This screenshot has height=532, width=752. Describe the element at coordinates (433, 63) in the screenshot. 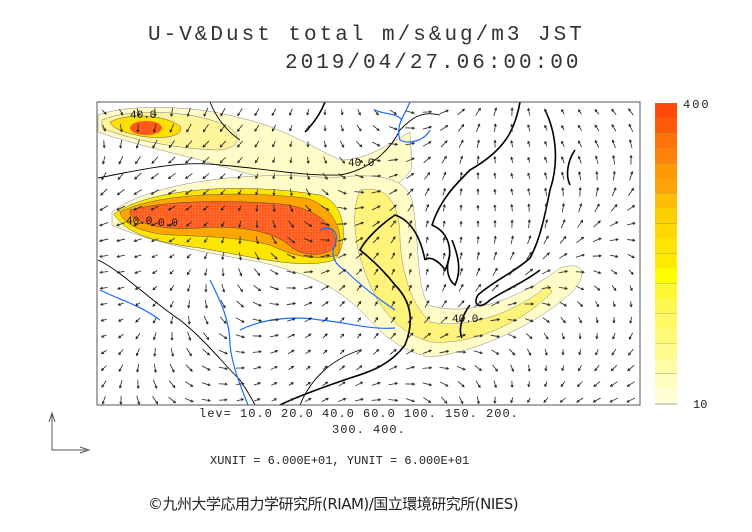

I see `plot-datetime: 2019/04/27.06:00:00` at that location.